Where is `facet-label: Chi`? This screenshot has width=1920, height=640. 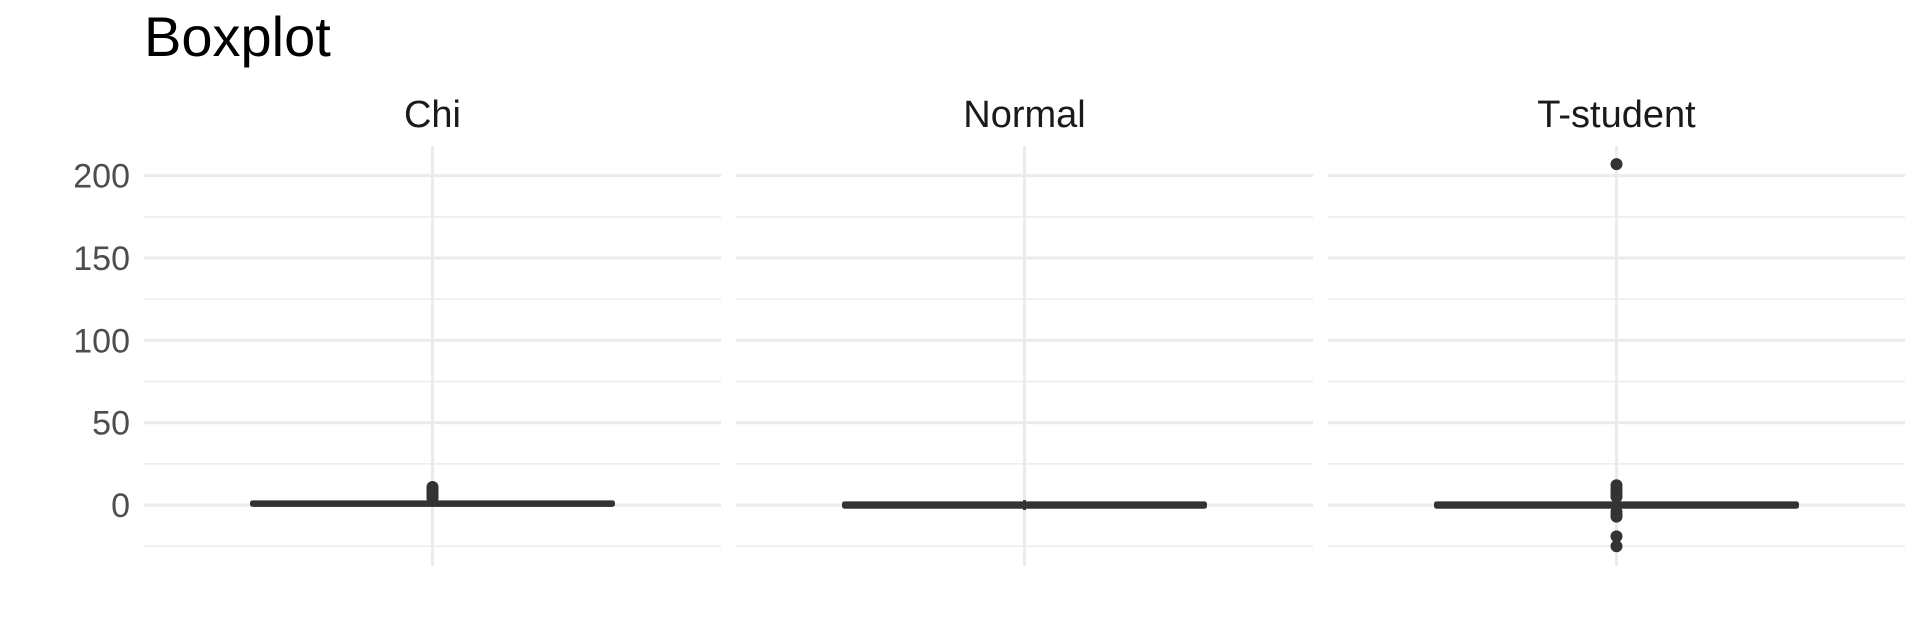 facet-label: Chi is located at coordinates (432, 115).